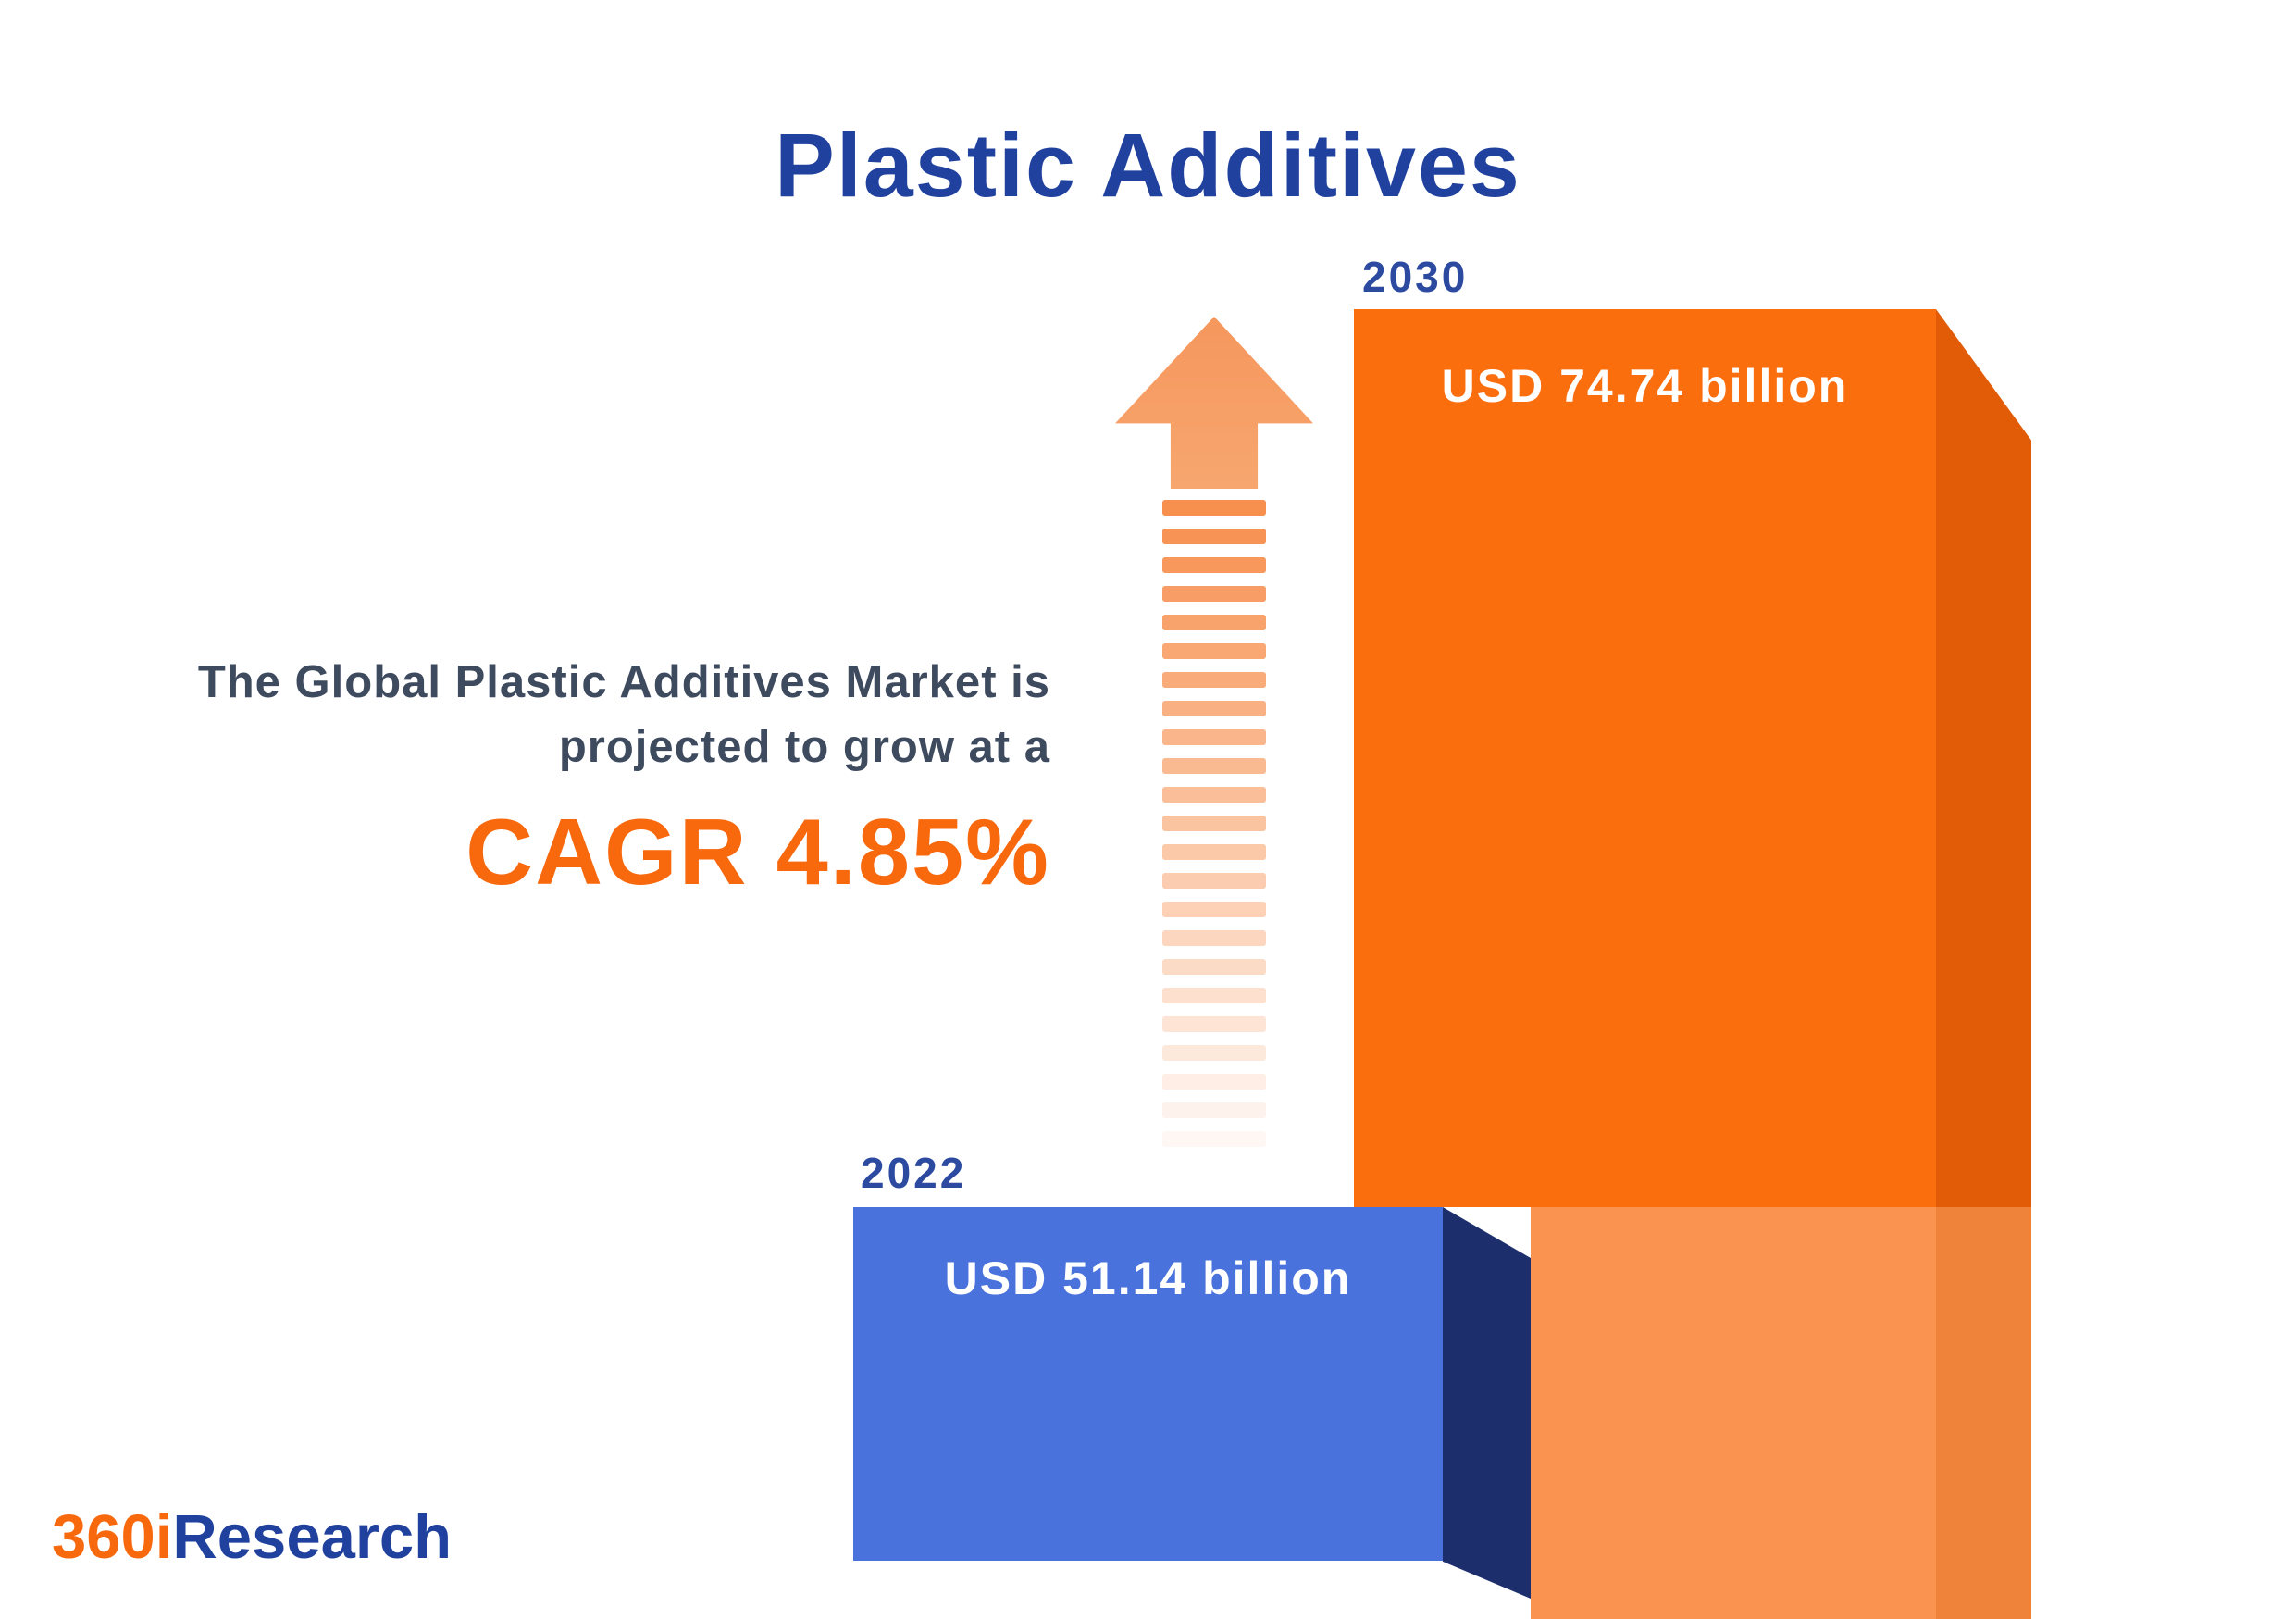 This screenshot has height=1619, width=2296. I want to click on bar-2022-side, so click(1487, 1403).